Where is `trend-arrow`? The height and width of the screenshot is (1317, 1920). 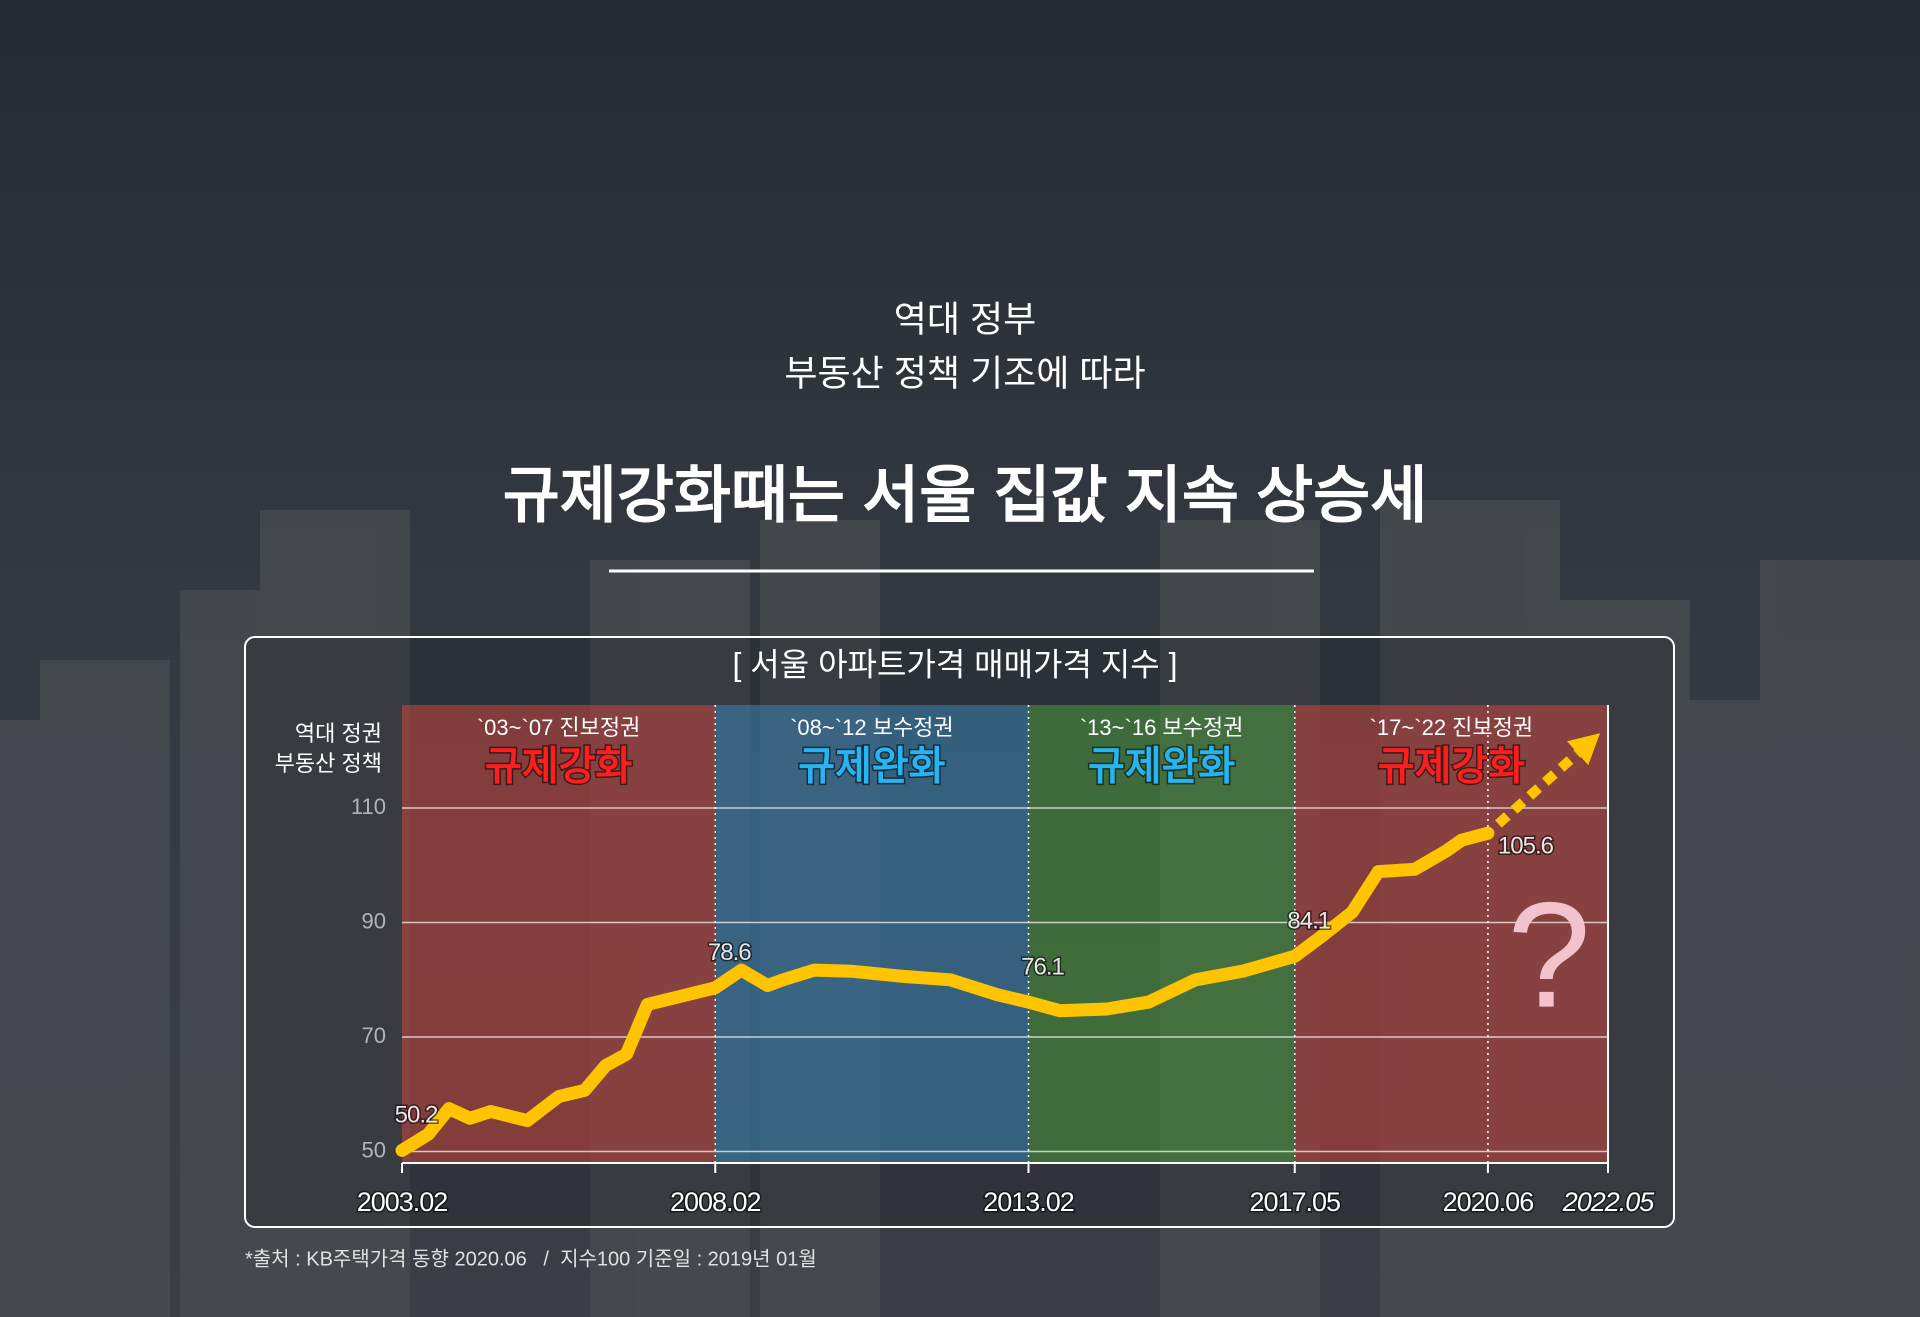
trend-arrow is located at coordinates (1538, 788).